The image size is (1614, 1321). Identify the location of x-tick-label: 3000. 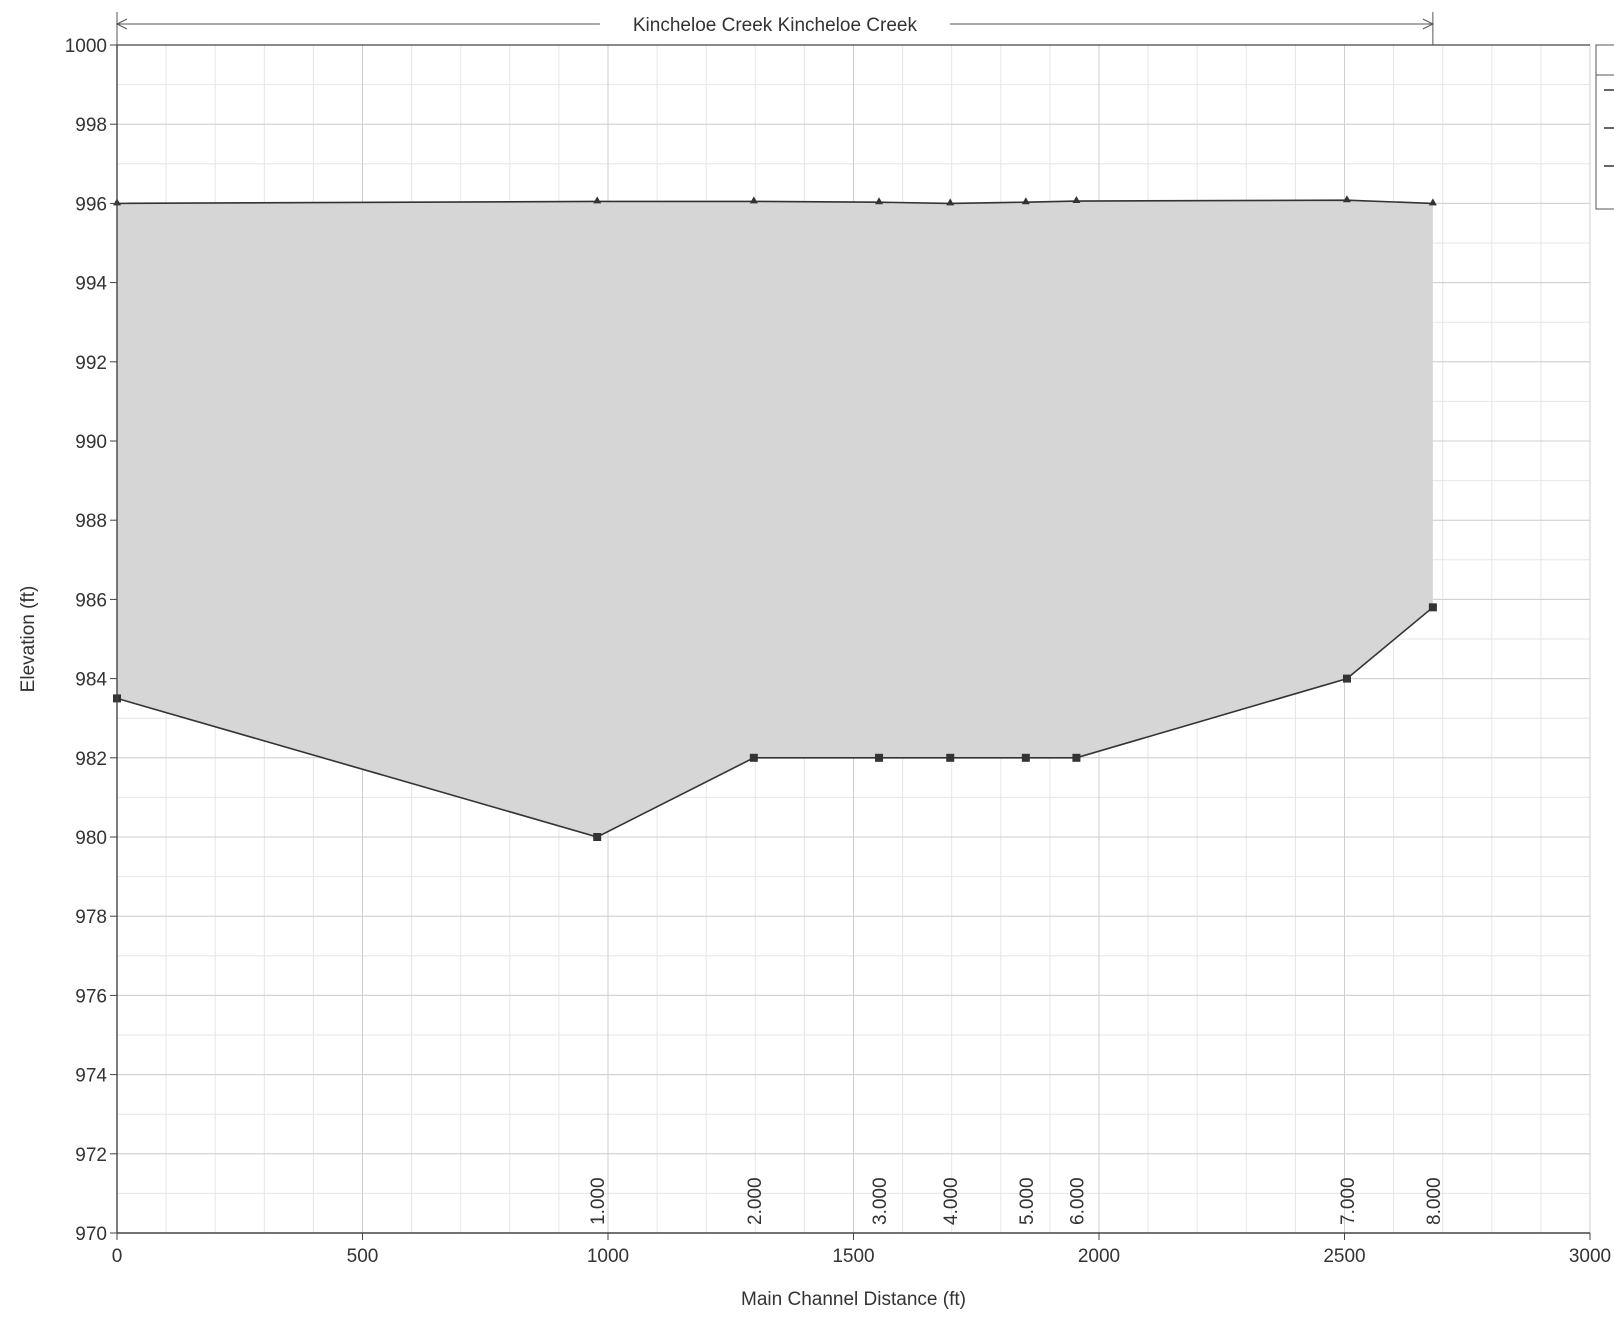
(1590, 1256).